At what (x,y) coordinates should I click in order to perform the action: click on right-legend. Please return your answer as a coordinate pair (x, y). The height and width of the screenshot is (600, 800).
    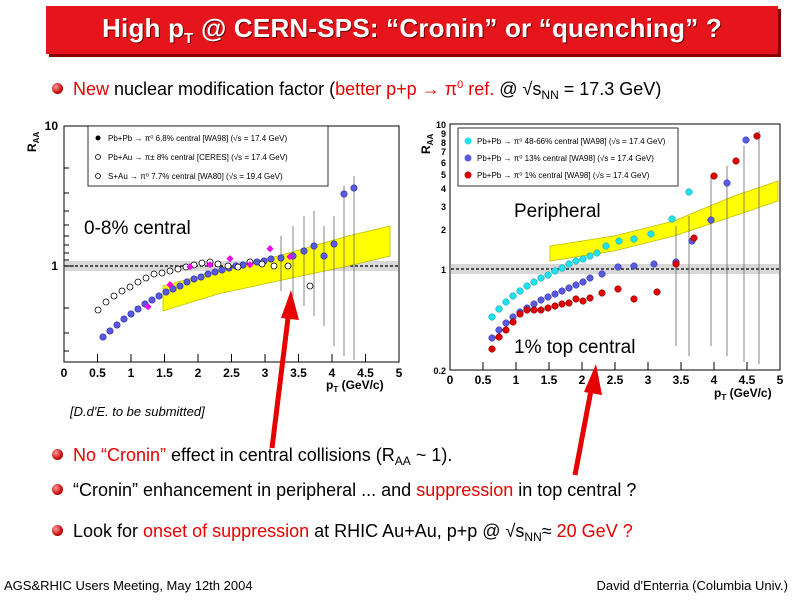
    Looking at the image, I should click on (568, 157).